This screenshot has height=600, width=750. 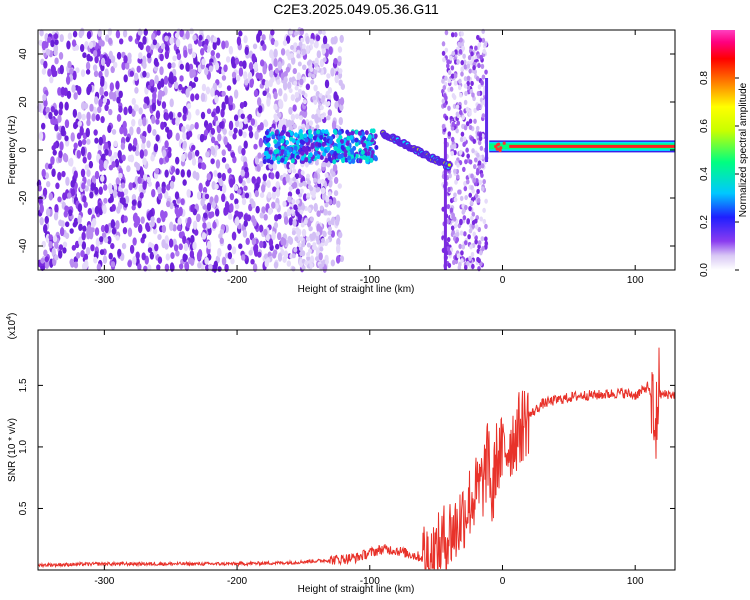 What do you see at coordinates (370, 280) in the screenshot?
I see `x-tick-label: -100` at bounding box center [370, 280].